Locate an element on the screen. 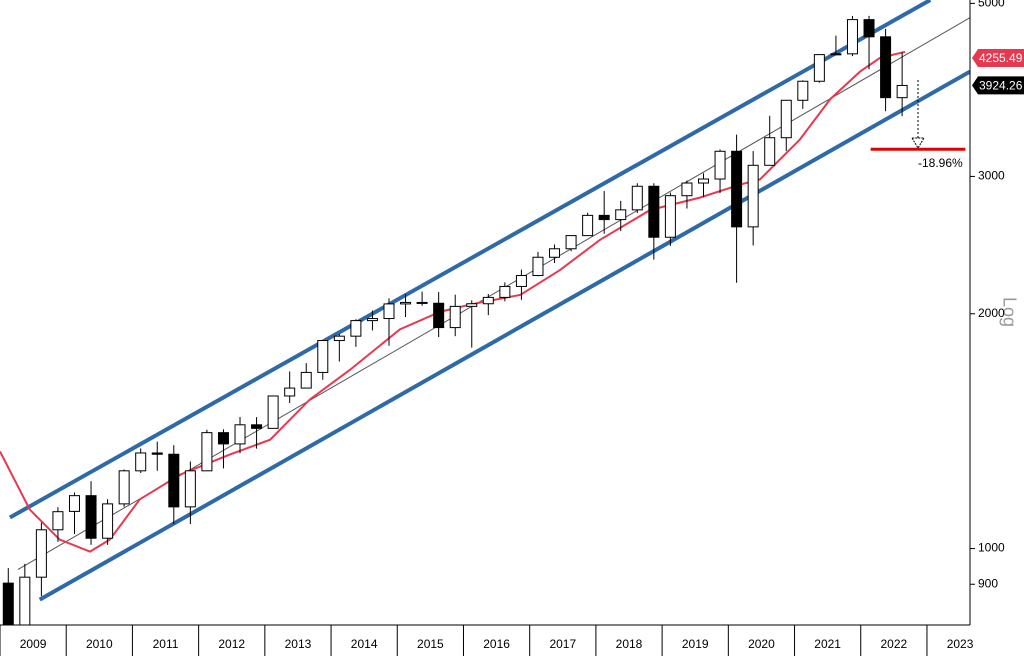 The image size is (1024, 656). x-tick-label: 2018 is located at coordinates (629, 644).